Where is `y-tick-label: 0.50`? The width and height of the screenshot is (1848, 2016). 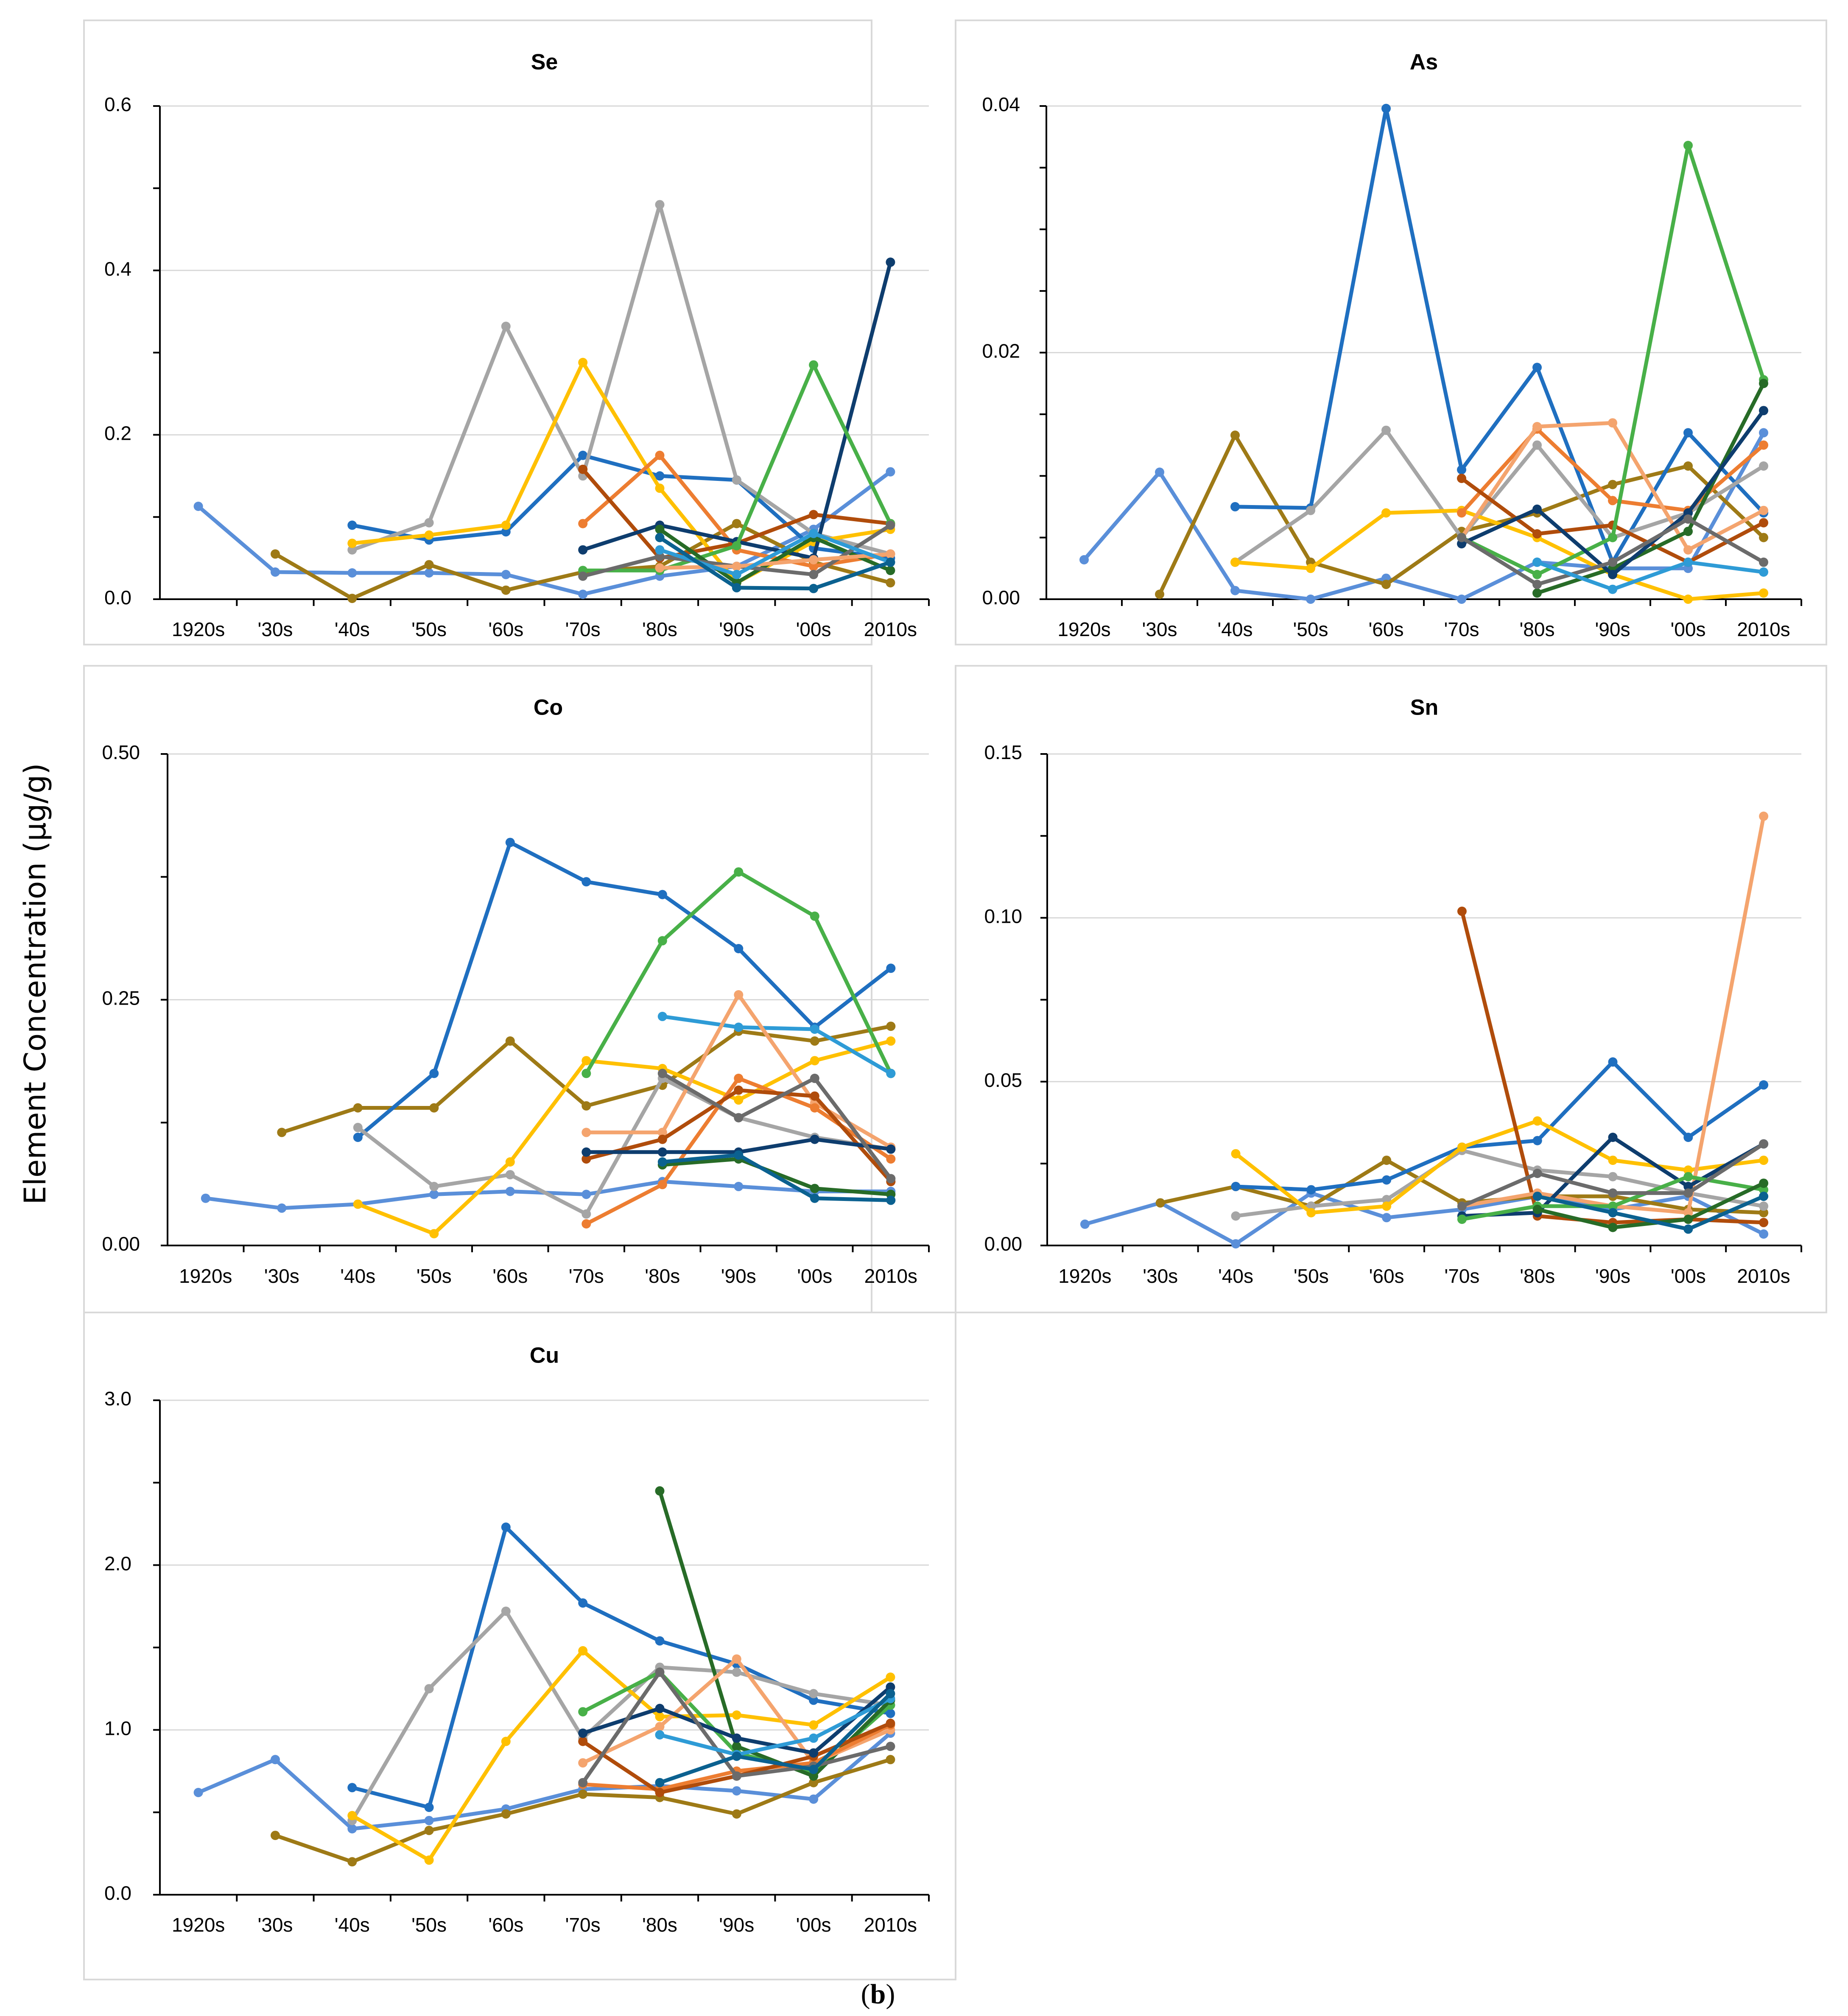
y-tick-label: 0.50 is located at coordinates (121, 752).